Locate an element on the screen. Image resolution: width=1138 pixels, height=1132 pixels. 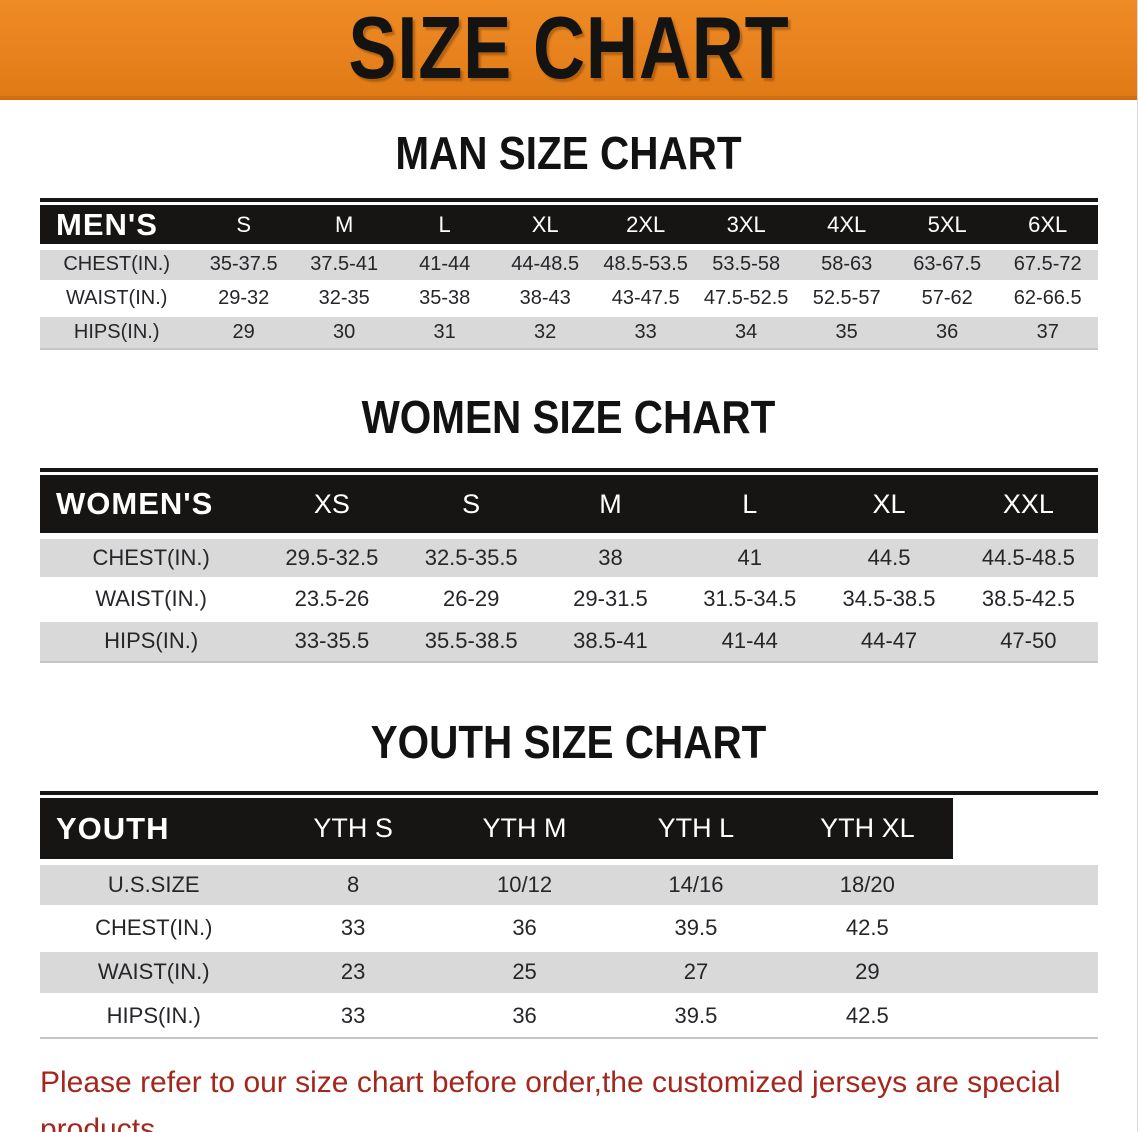
size-value: 62-66.5 is located at coordinates (1047, 297).